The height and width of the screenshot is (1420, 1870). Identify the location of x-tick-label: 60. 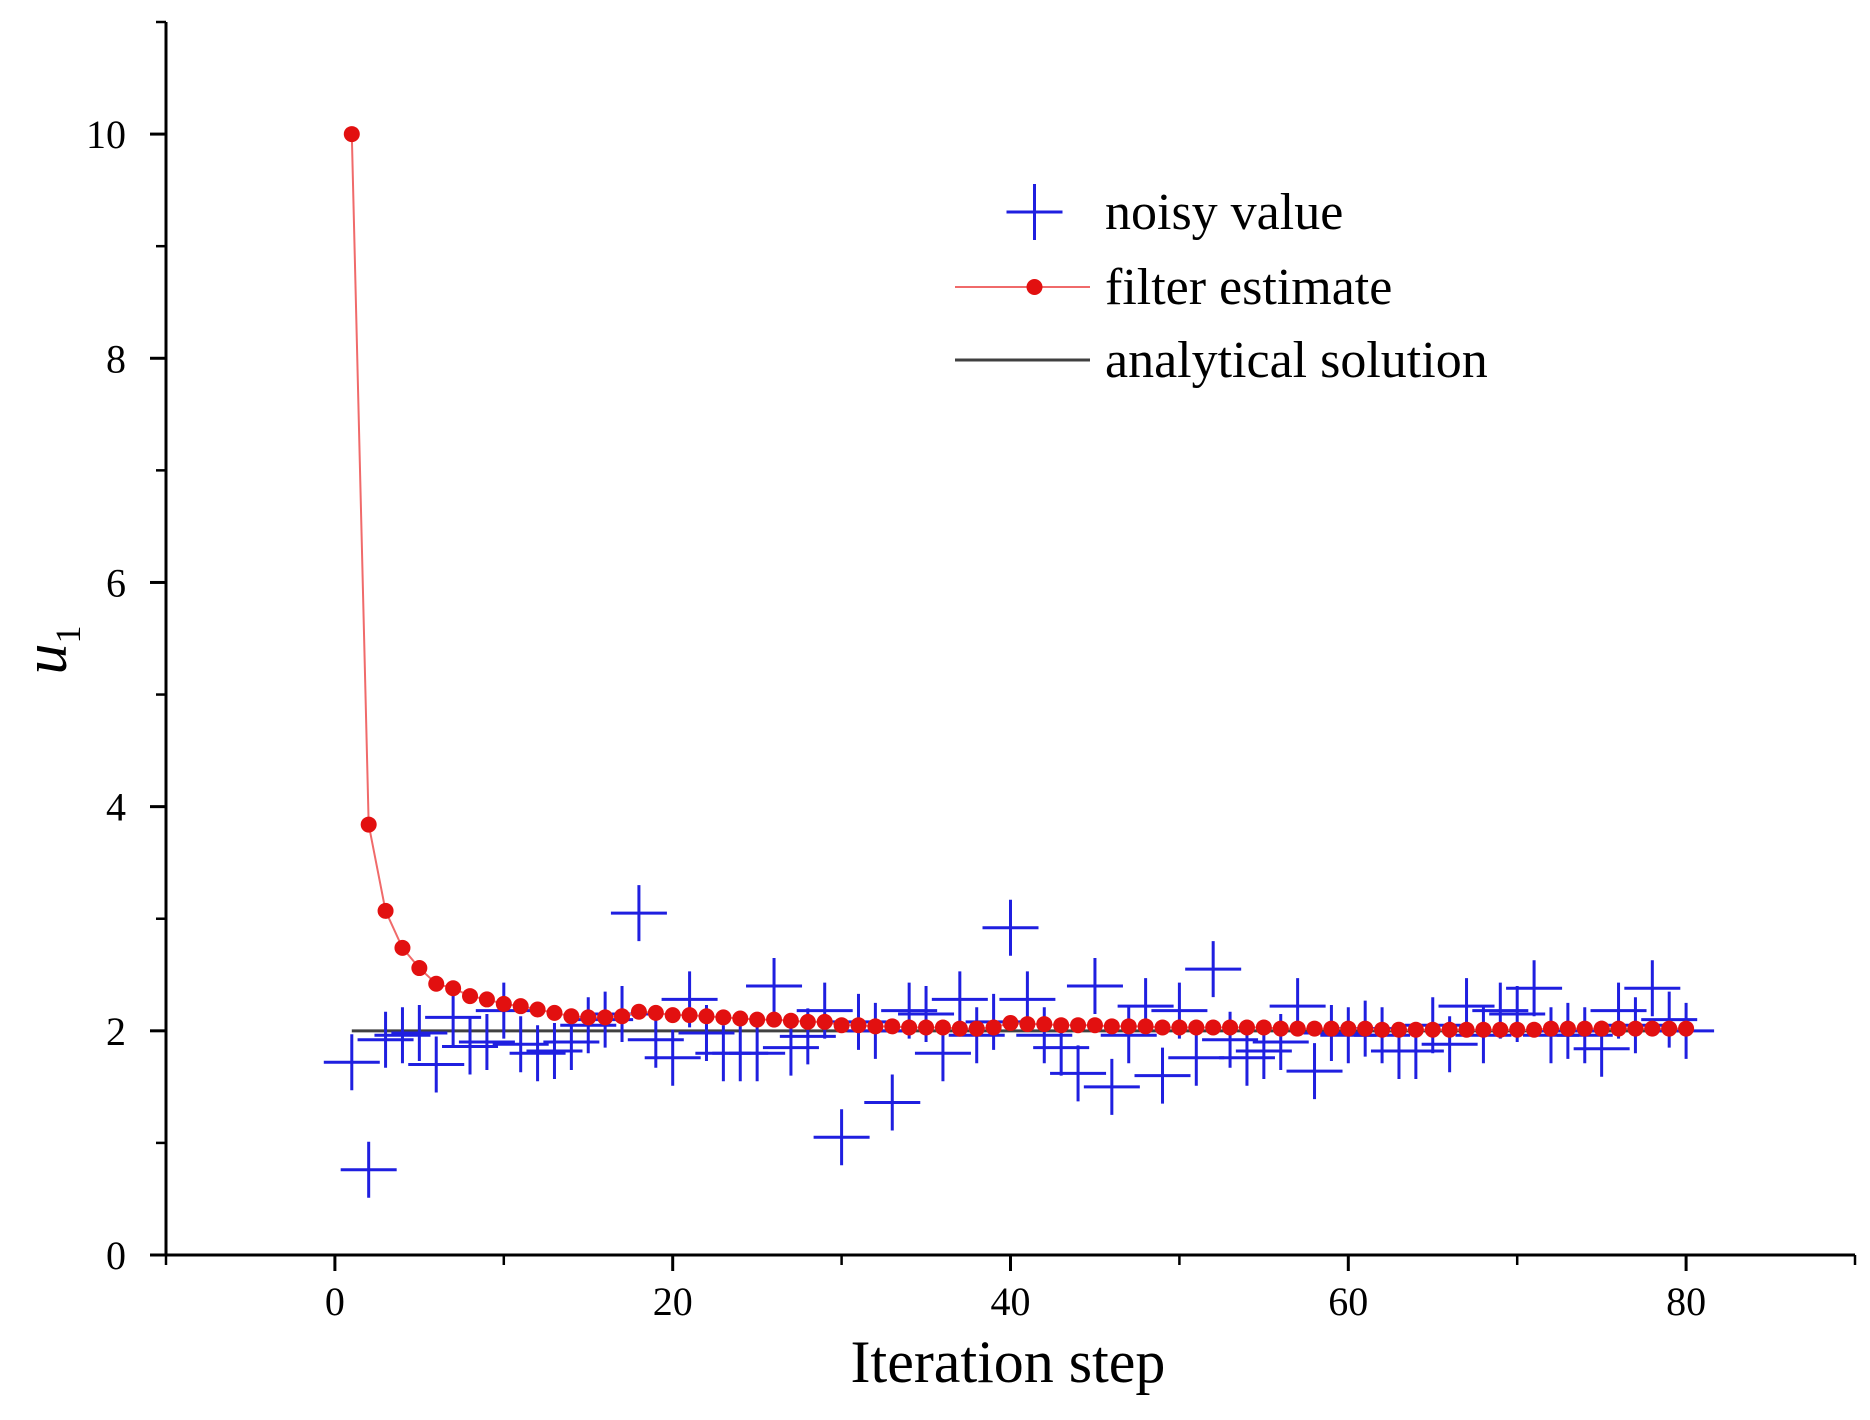
(1348, 1301).